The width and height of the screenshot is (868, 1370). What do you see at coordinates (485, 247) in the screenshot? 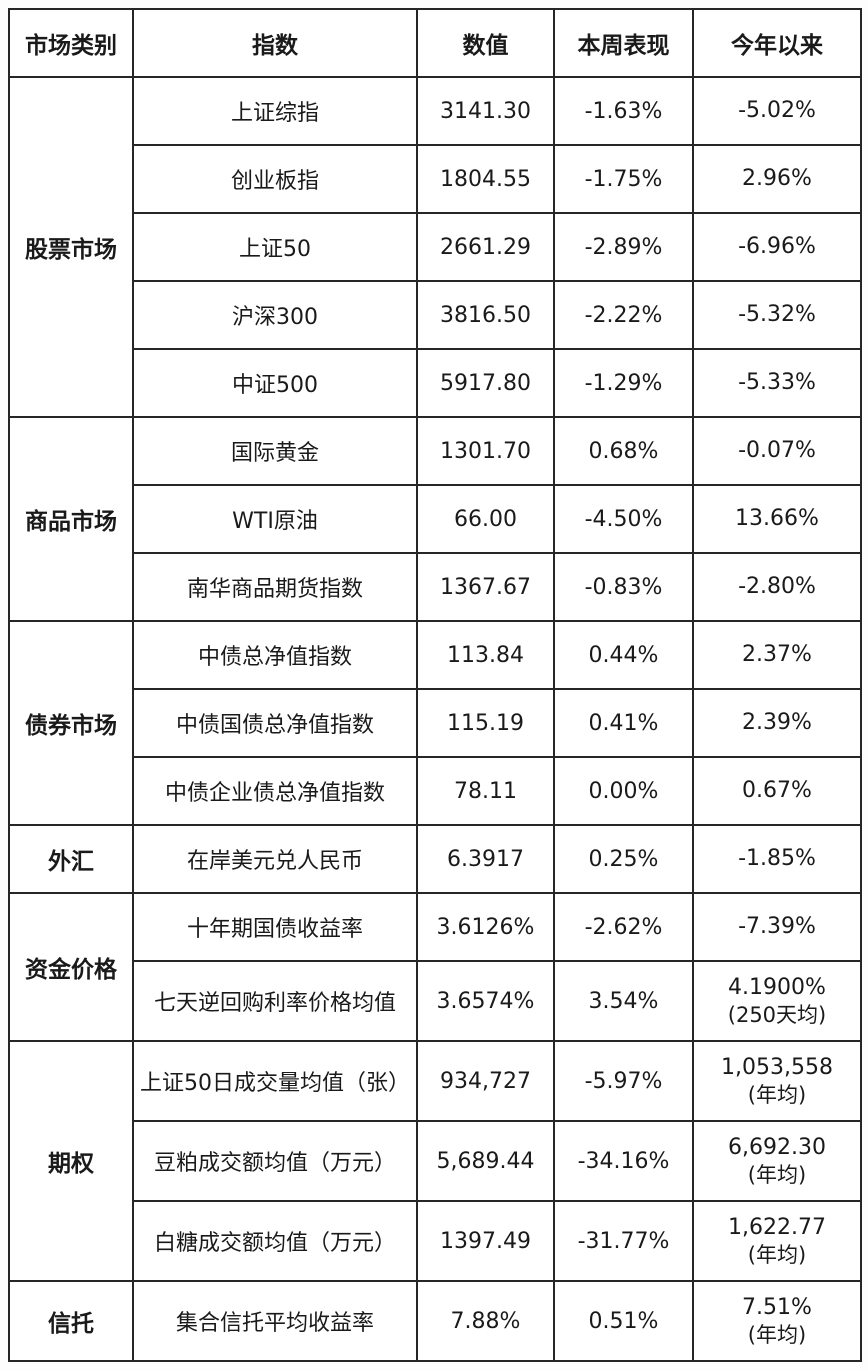
I see `cell-value: 2661.29` at bounding box center [485, 247].